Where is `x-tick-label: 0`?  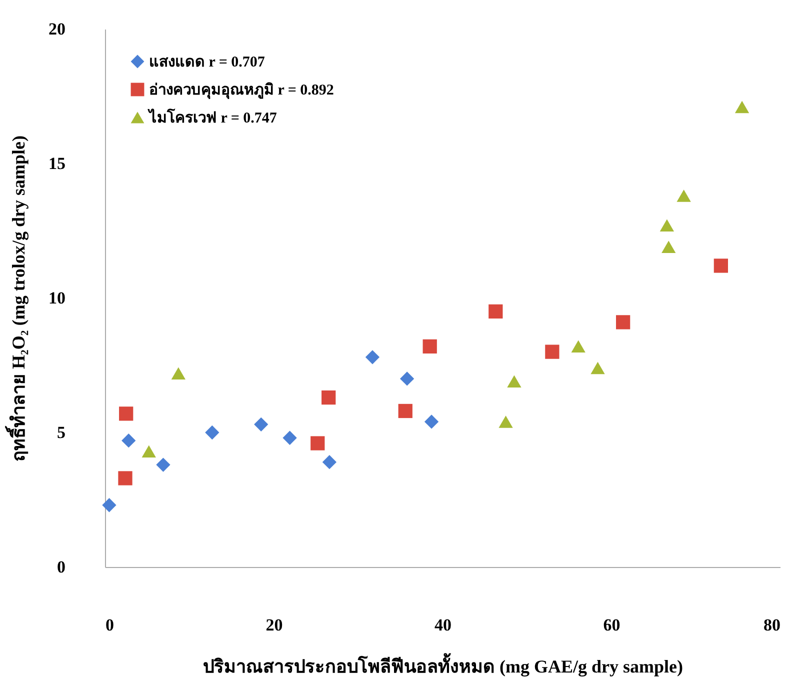
x-tick-label: 0 is located at coordinates (110, 625).